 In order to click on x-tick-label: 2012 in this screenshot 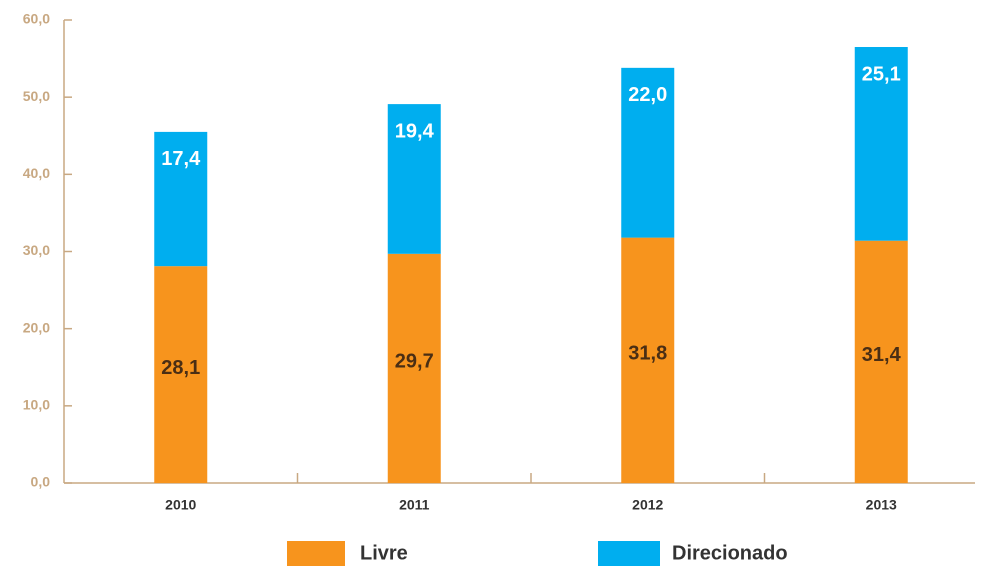, I will do `click(647, 505)`.